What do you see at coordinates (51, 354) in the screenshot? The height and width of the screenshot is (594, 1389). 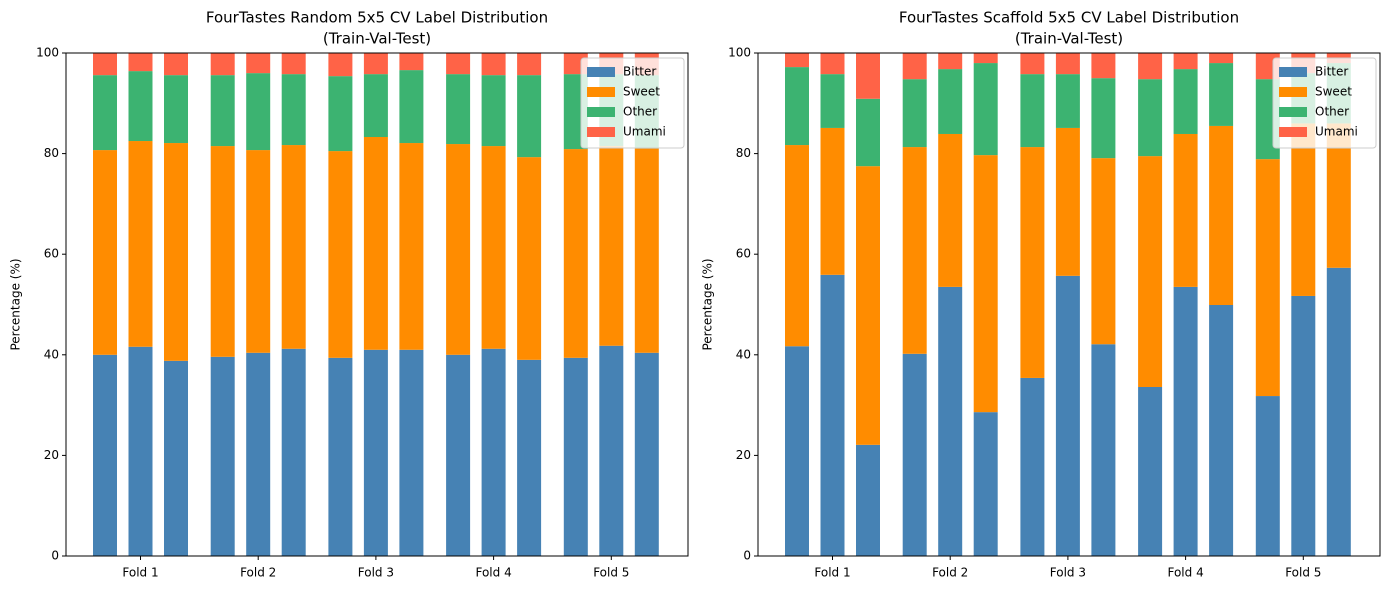 I see `y-tick-label: 40` at bounding box center [51, 354].